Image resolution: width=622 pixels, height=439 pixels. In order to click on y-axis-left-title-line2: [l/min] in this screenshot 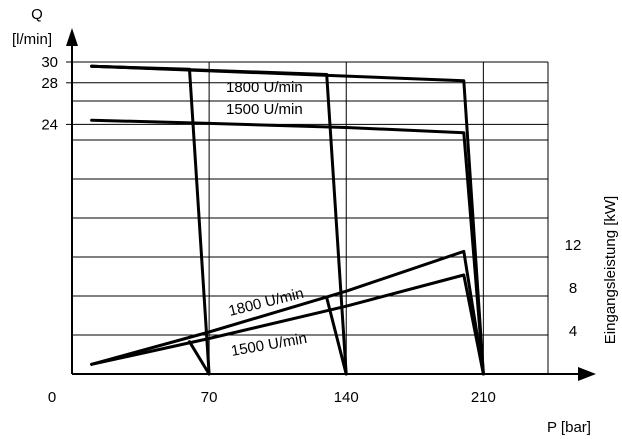, I will do `click(32, 39)`.